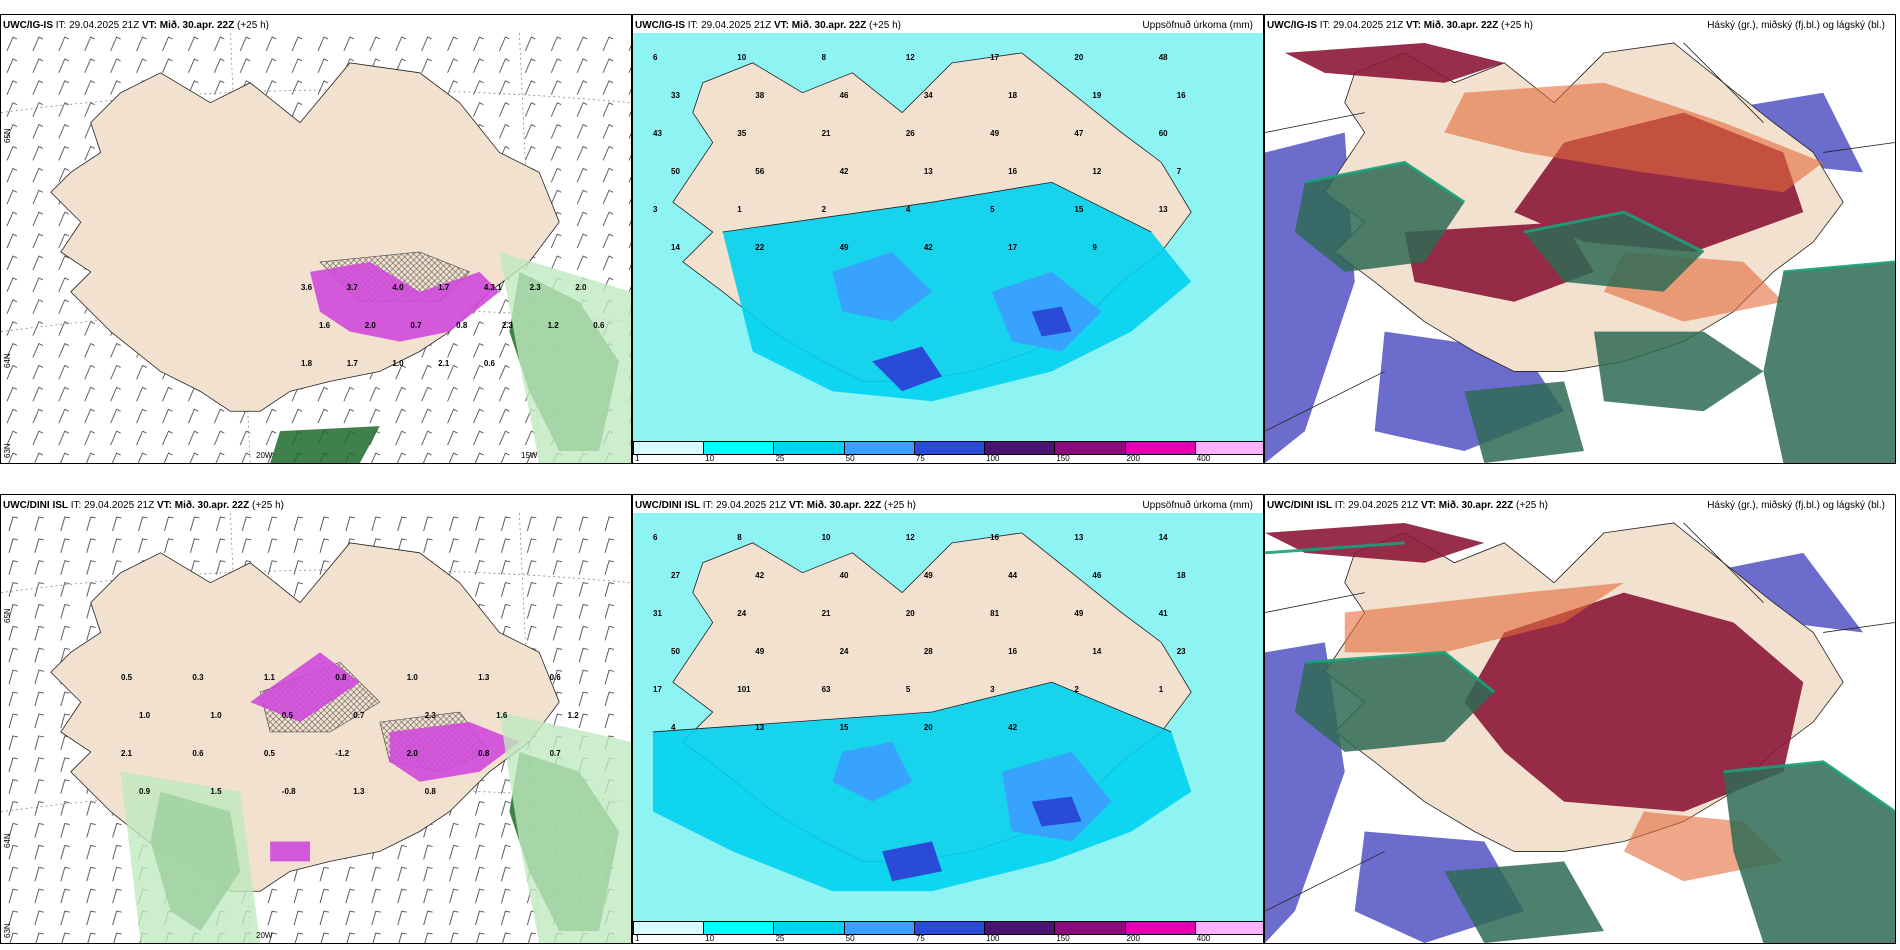  I want to click on colorbar-tick-label: 75, so click(920, 458).